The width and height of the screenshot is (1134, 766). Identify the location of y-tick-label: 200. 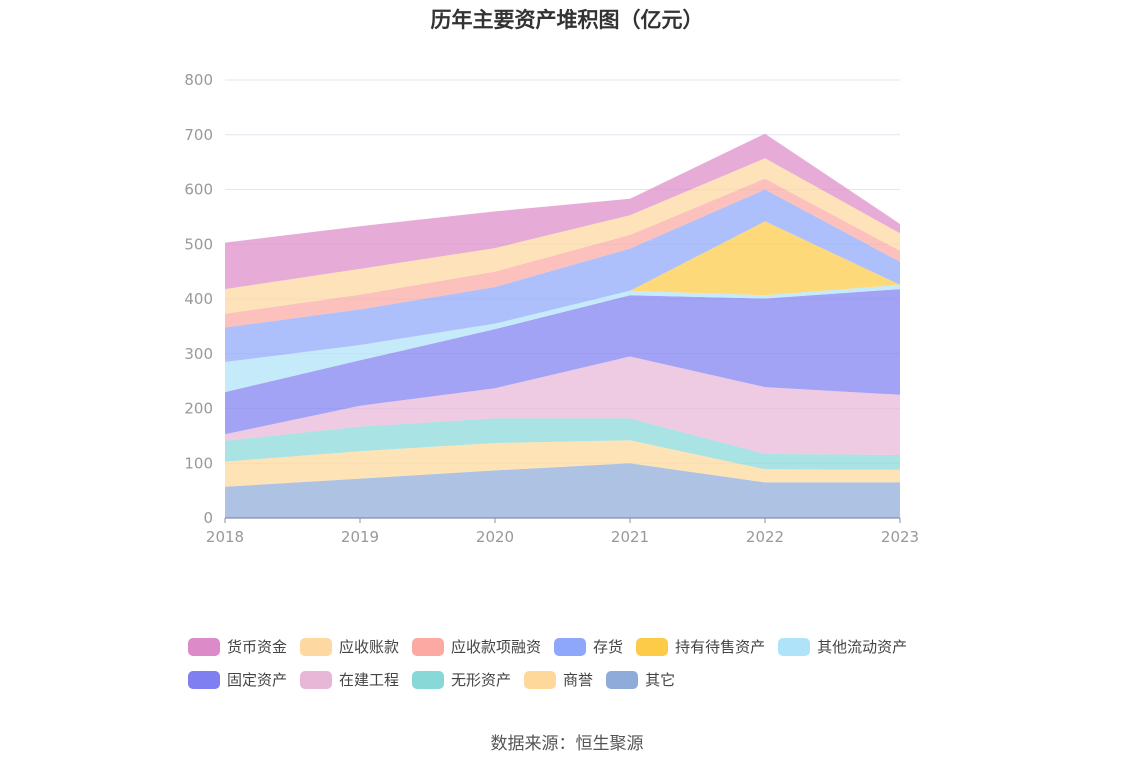
(198, 409).